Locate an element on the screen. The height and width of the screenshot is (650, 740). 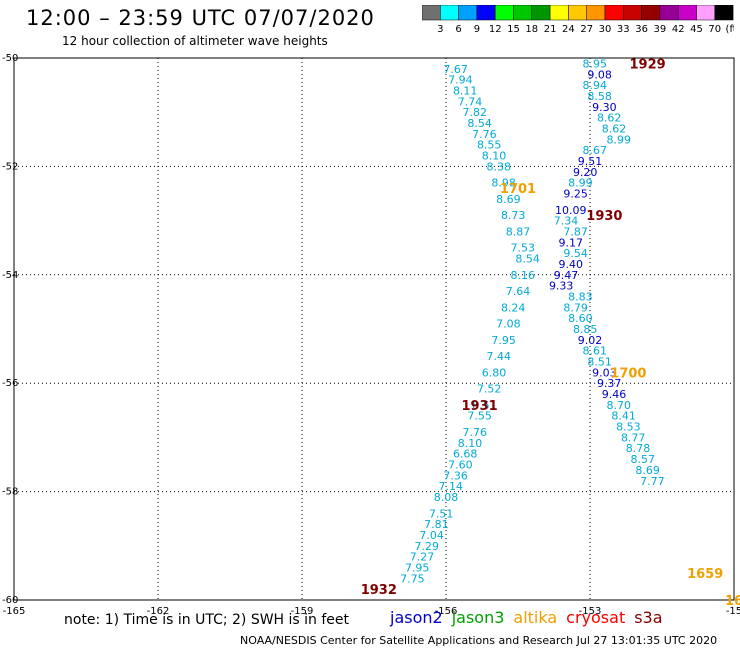
wave-height-value: 6.80 is located at coordinates (494, 372).